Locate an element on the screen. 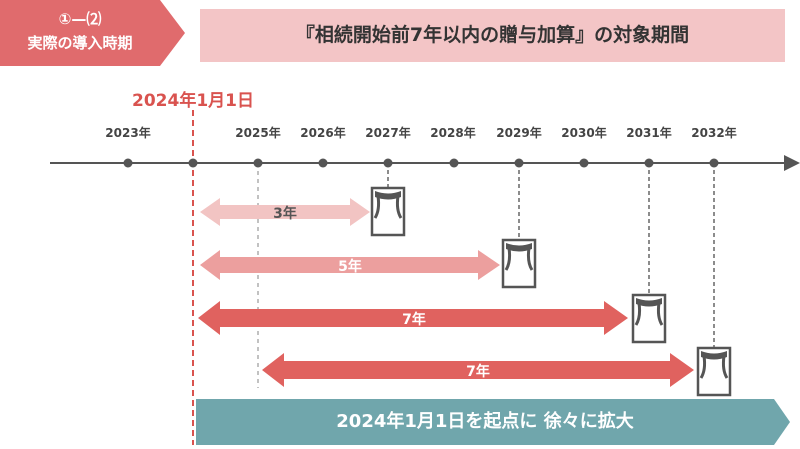  period-arrow-5yr is located at coordinates (350, 265).